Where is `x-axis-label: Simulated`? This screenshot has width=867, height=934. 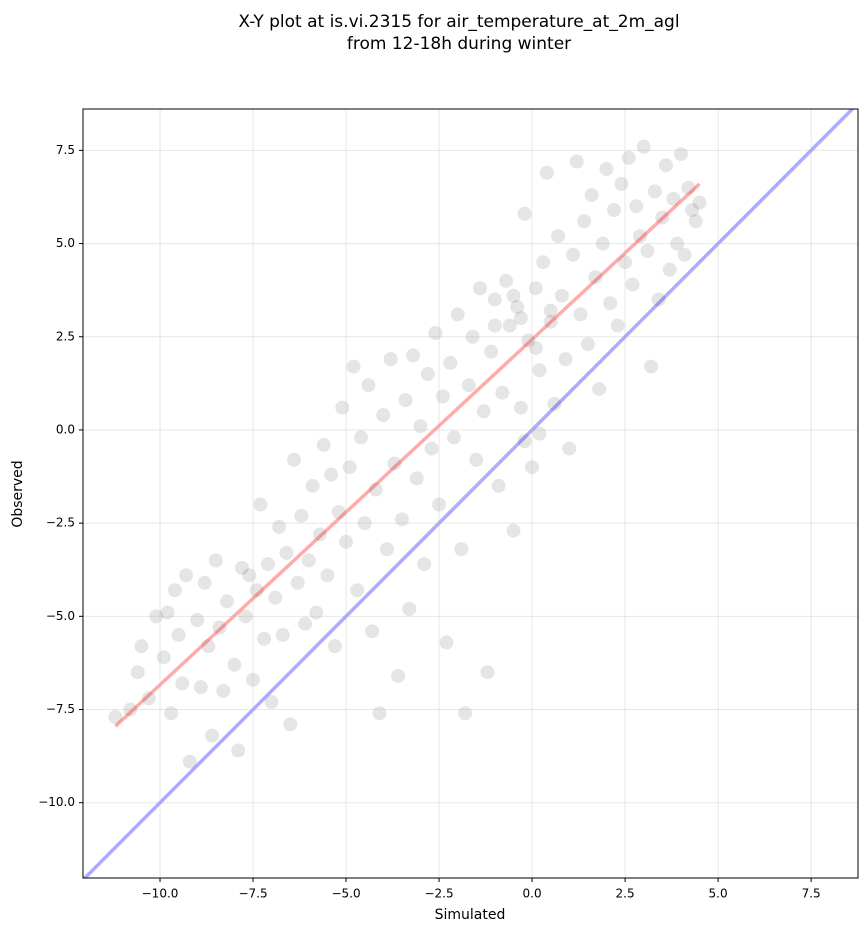
x-axis-label: Simulated is located at coordinates (470, 915).